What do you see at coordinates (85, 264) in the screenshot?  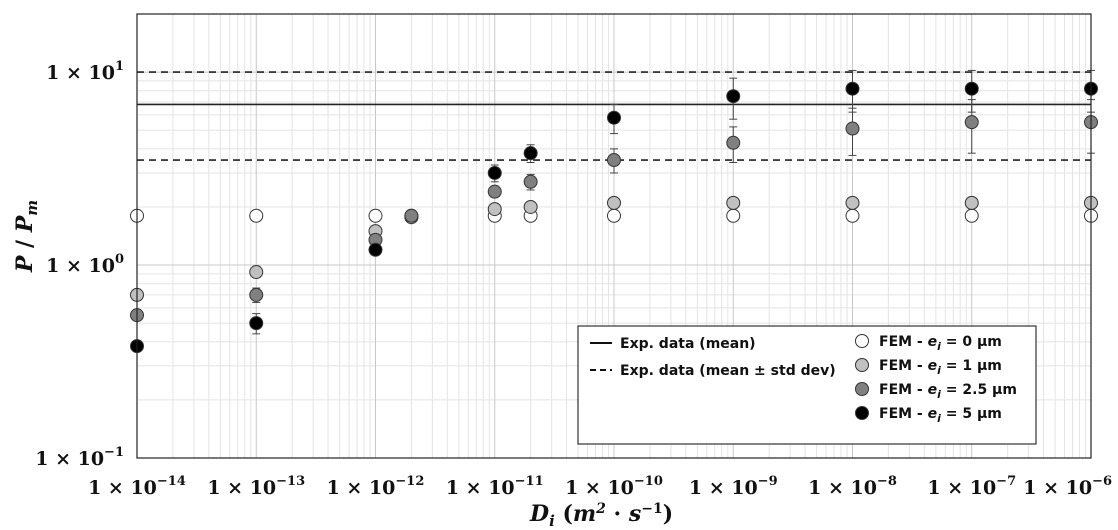 I see `y-tick-label: 1 × 100` at bounding box center [85, 264].